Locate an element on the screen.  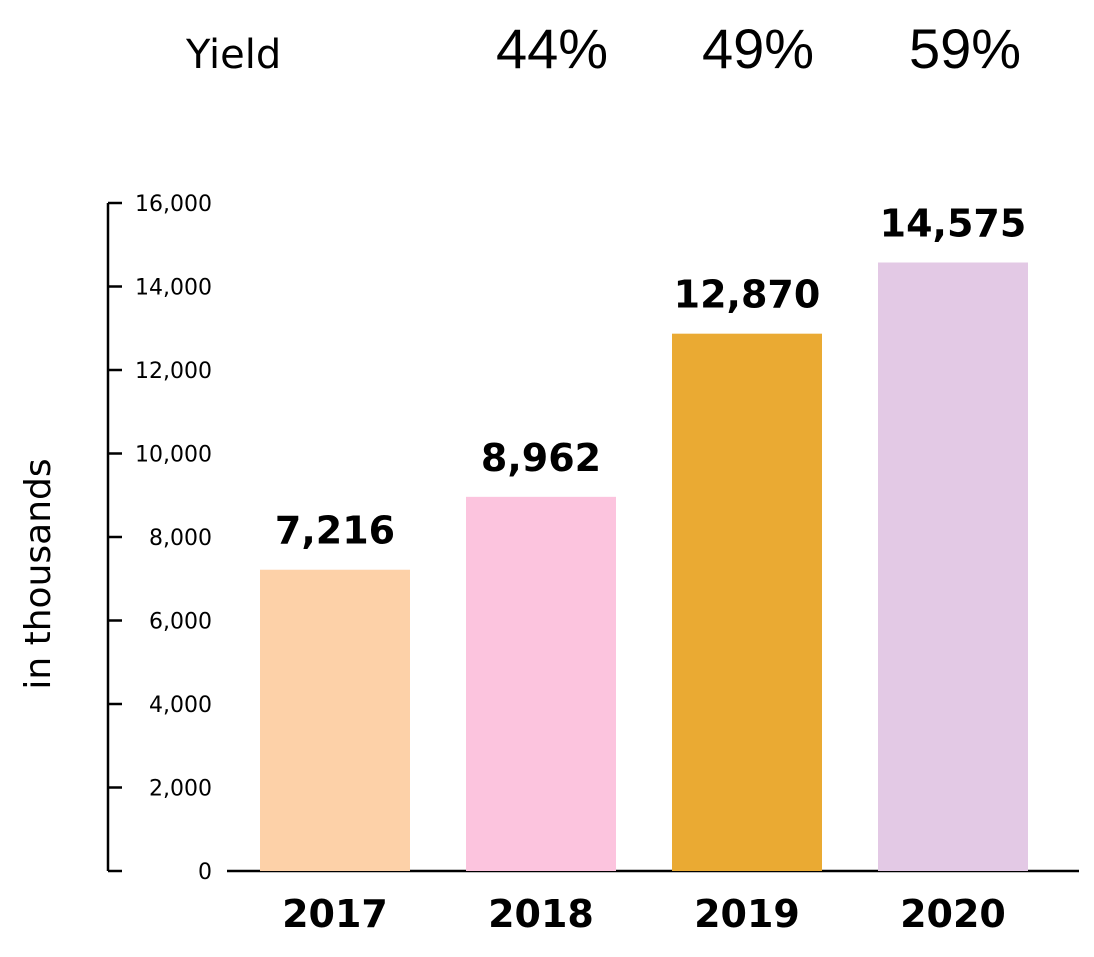
category-label-2020: 2020 is located at coordinates (953, 914).